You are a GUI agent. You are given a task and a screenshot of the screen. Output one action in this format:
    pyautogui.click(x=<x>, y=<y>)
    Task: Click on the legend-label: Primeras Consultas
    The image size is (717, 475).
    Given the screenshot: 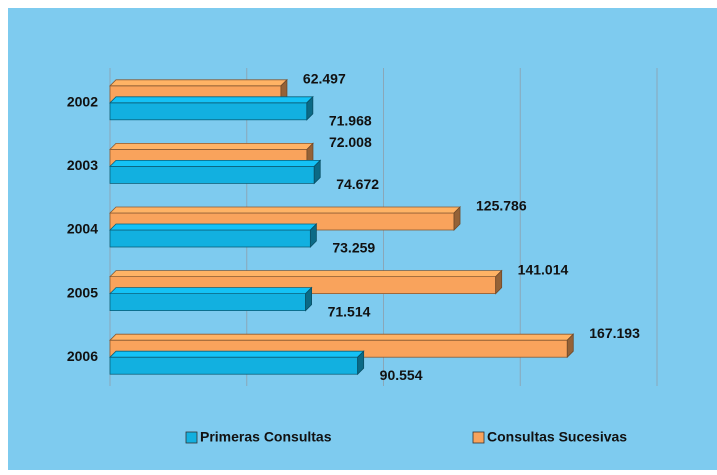 What is the action you would take?
    pyautogui.click(x=266, y=437)
    